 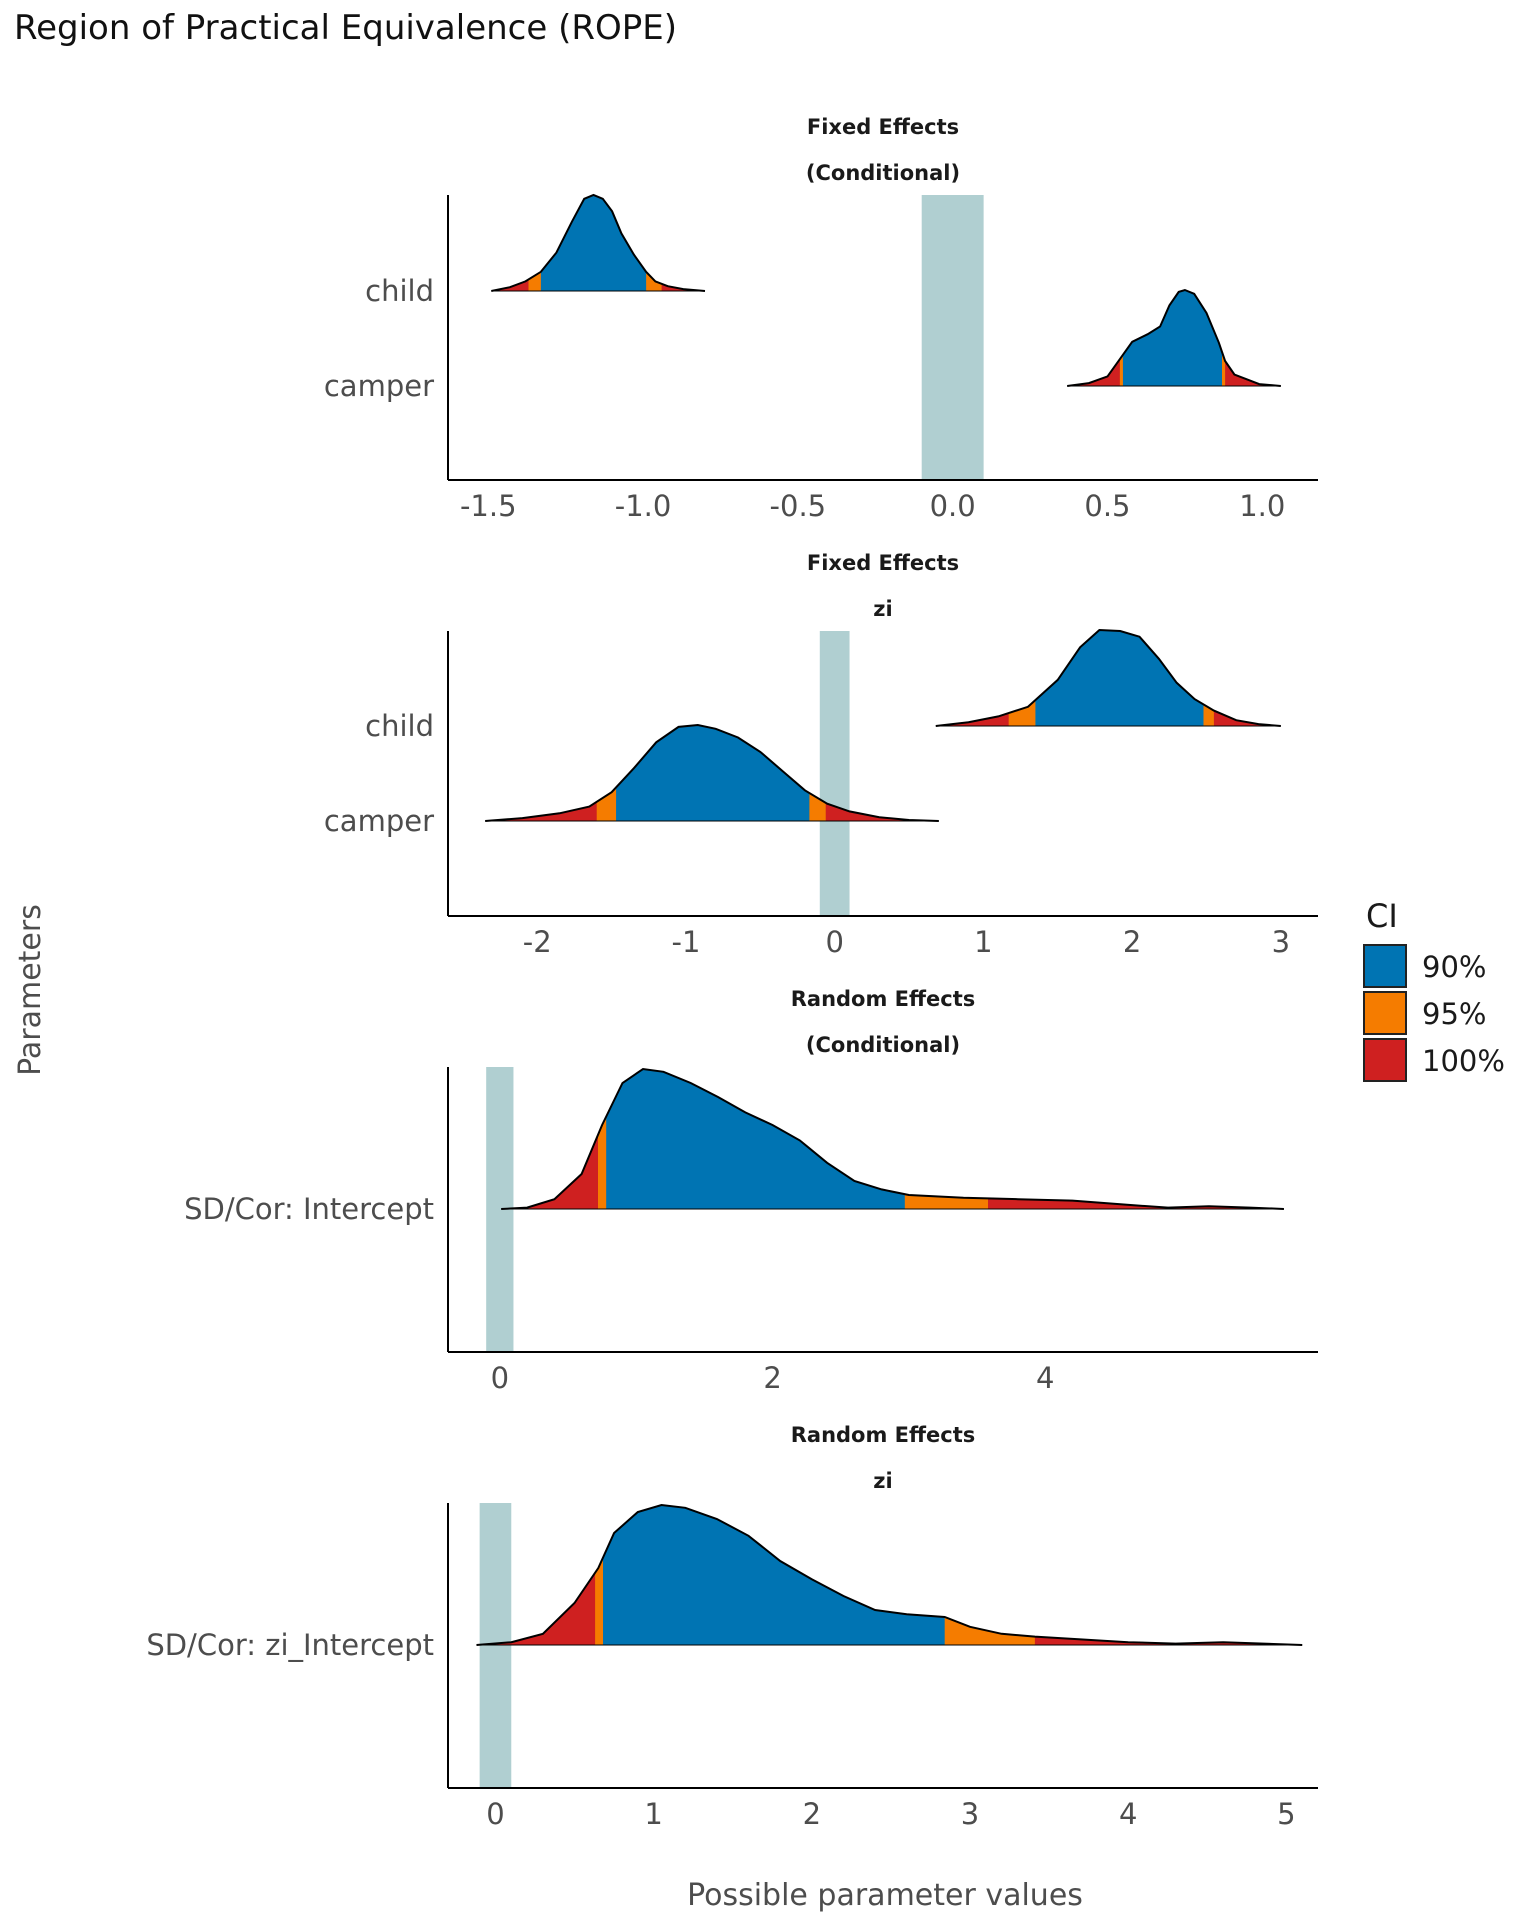 What do you see at coordinates (798, 506) in the screenshot?
I see `x-tick-label: -0.5` at bounding box center [798, 506].